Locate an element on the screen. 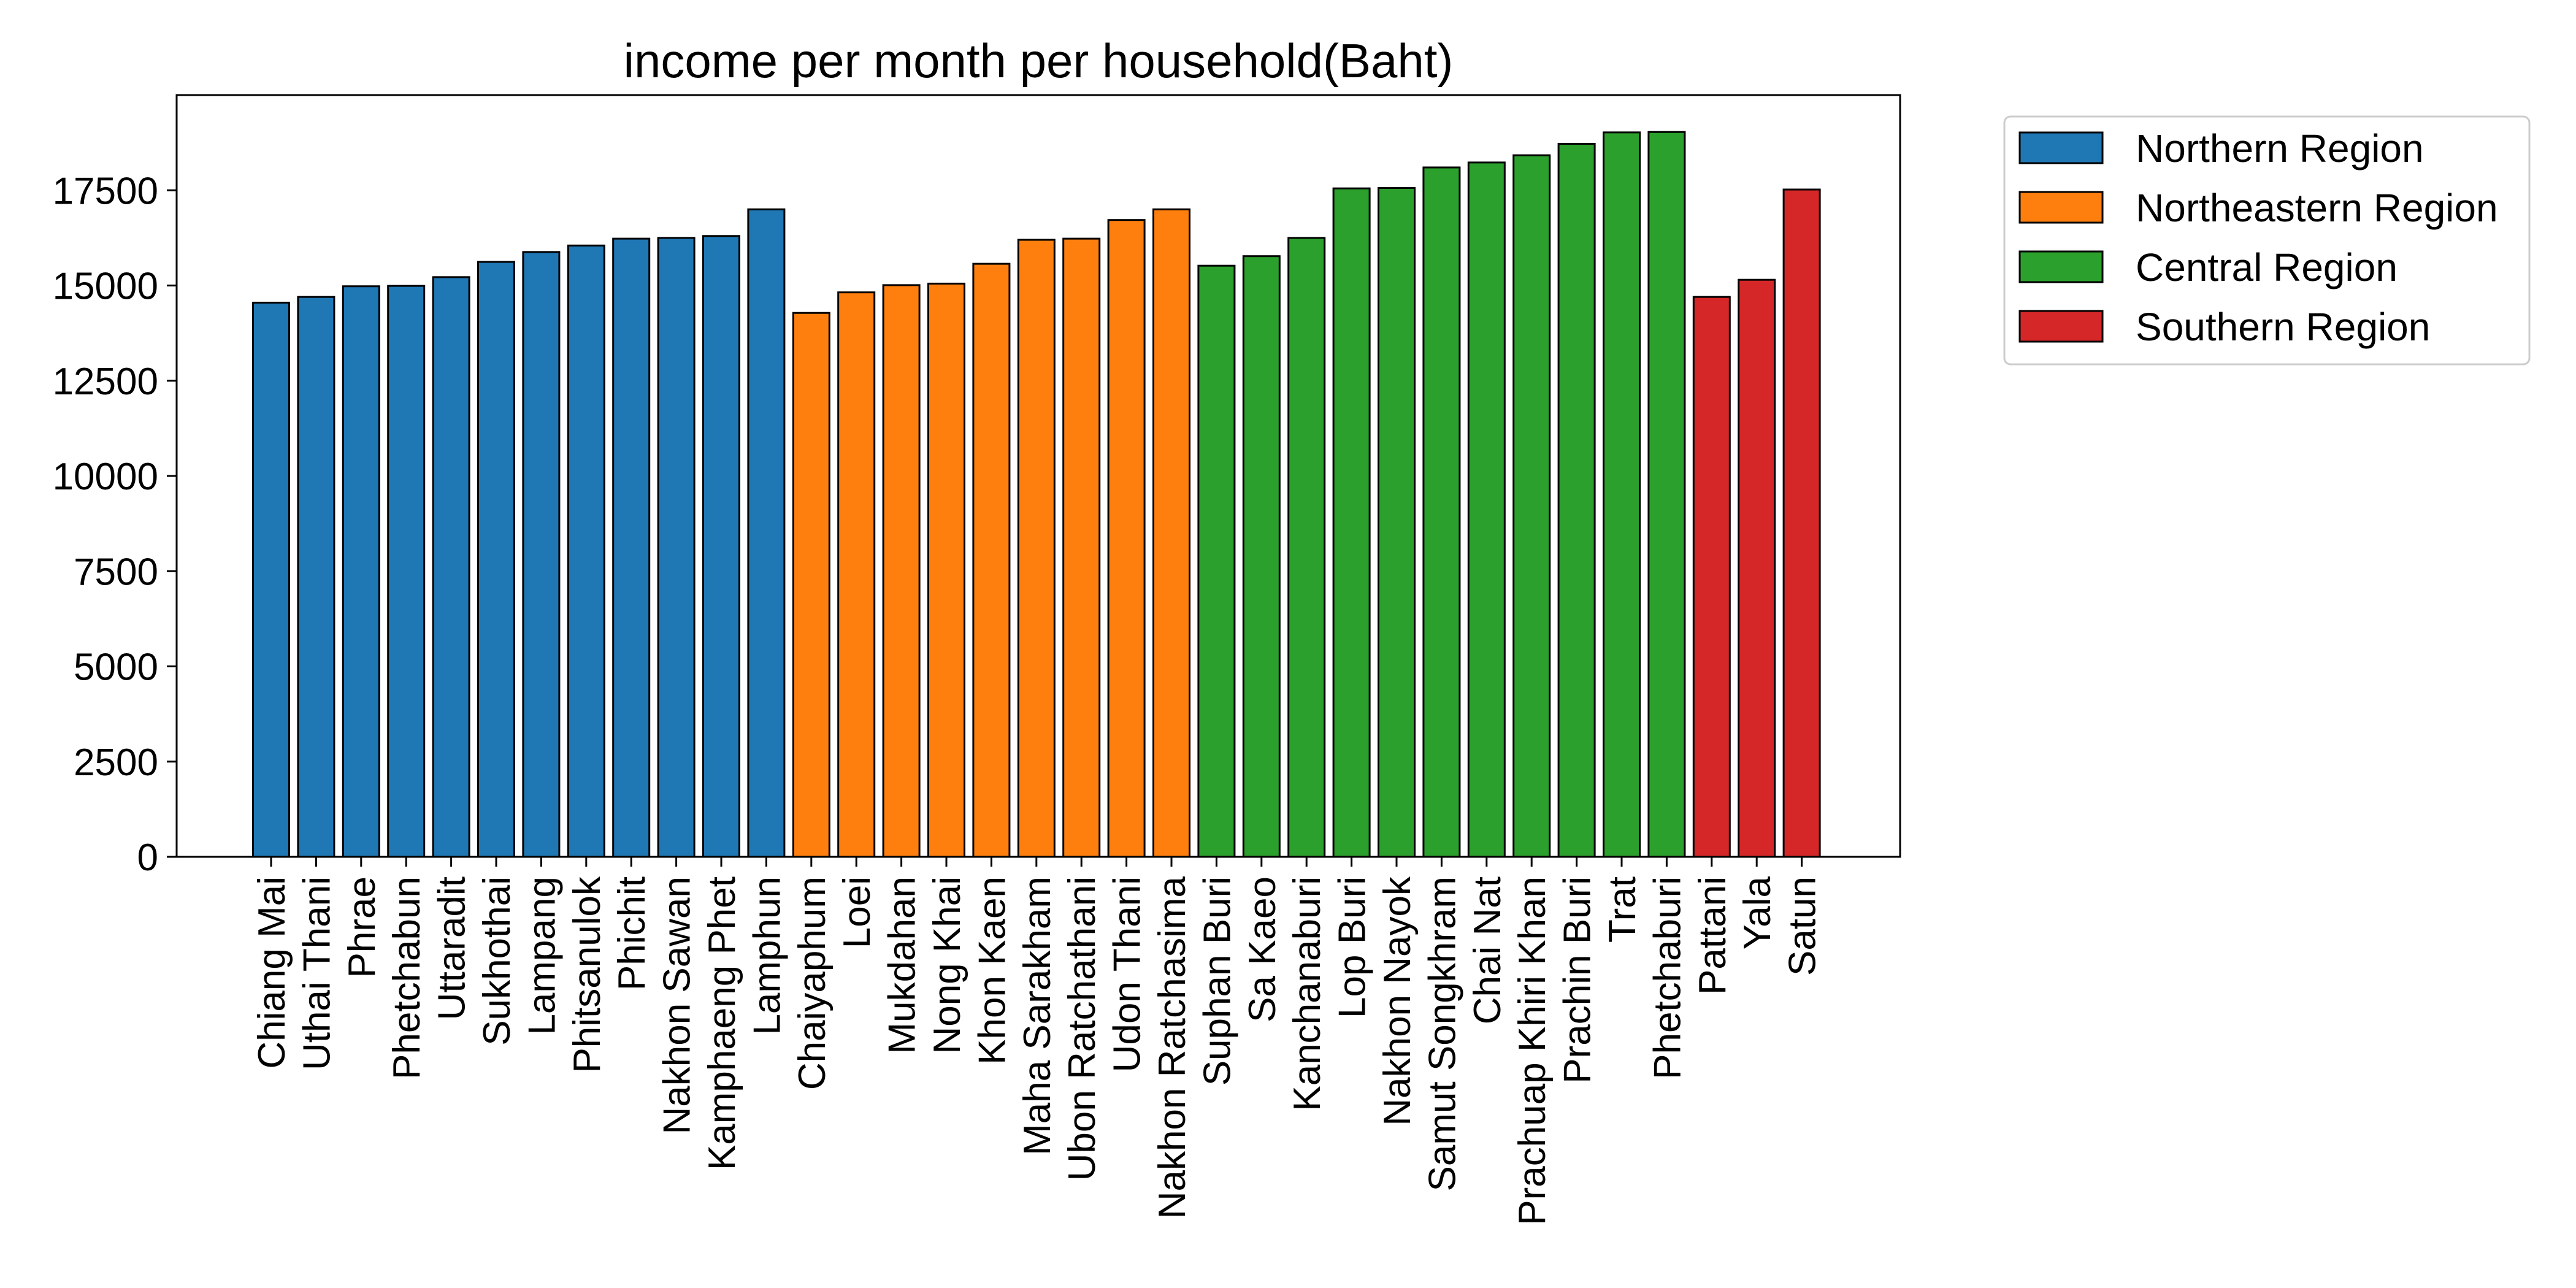 Image resolution: width=2576 pixels, height=1288 pixels. x-tick-label: Uttaradit is located at coordinates (452, 948).